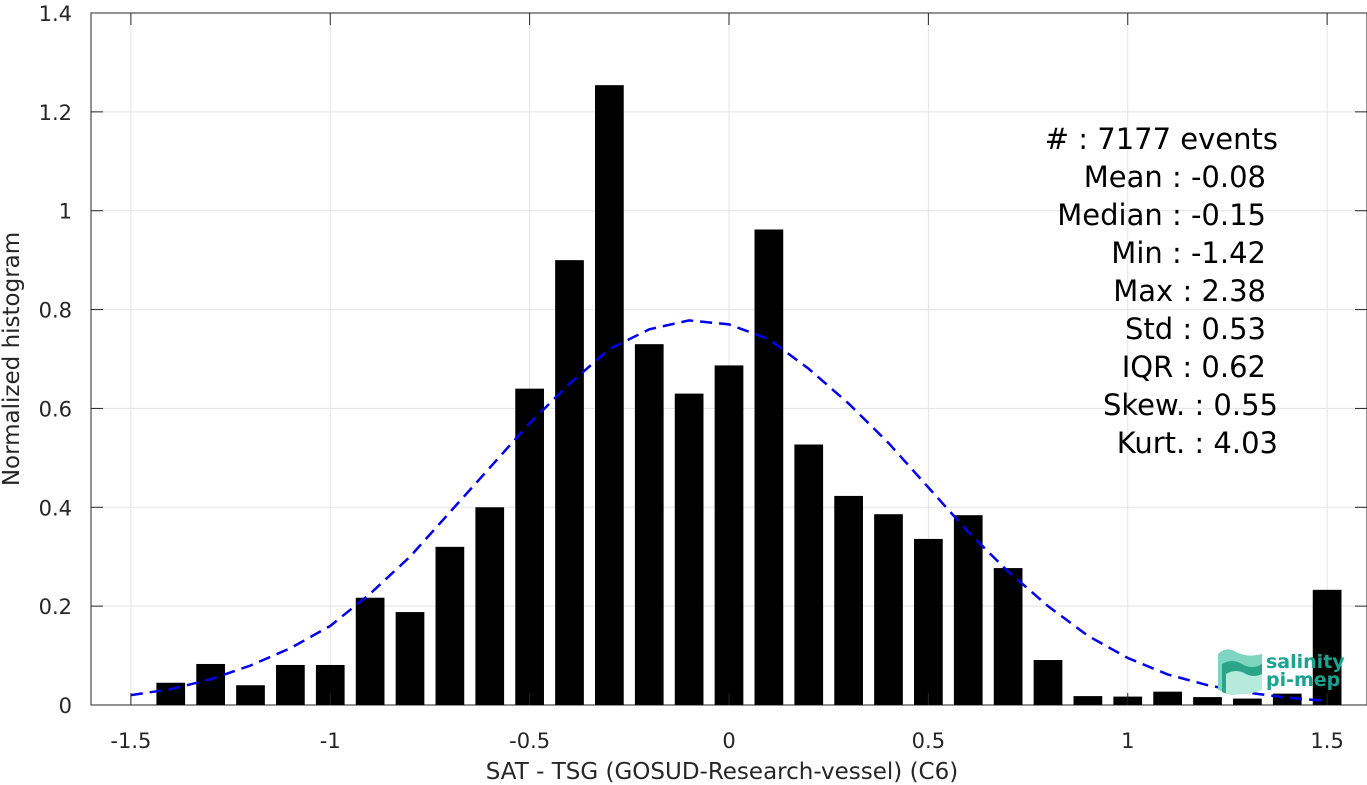 This screenshot has height=785, width=1367. Describe the element at coordinates (55, 14) in the screenshot. I see `y-tick-label: 1.4` at that location.